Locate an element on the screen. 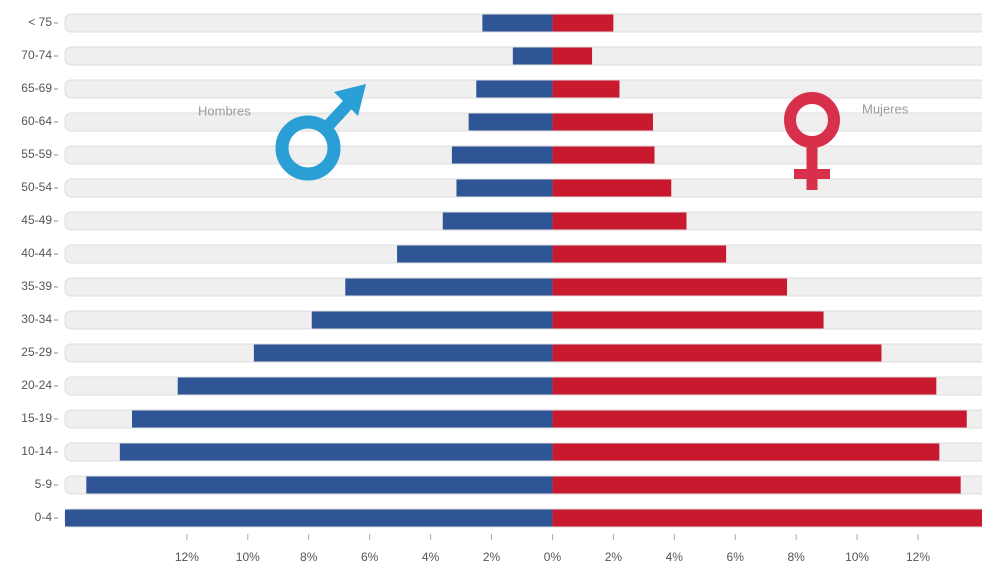  y-tick-label: 50-54 is located at coordinates (36, 187).